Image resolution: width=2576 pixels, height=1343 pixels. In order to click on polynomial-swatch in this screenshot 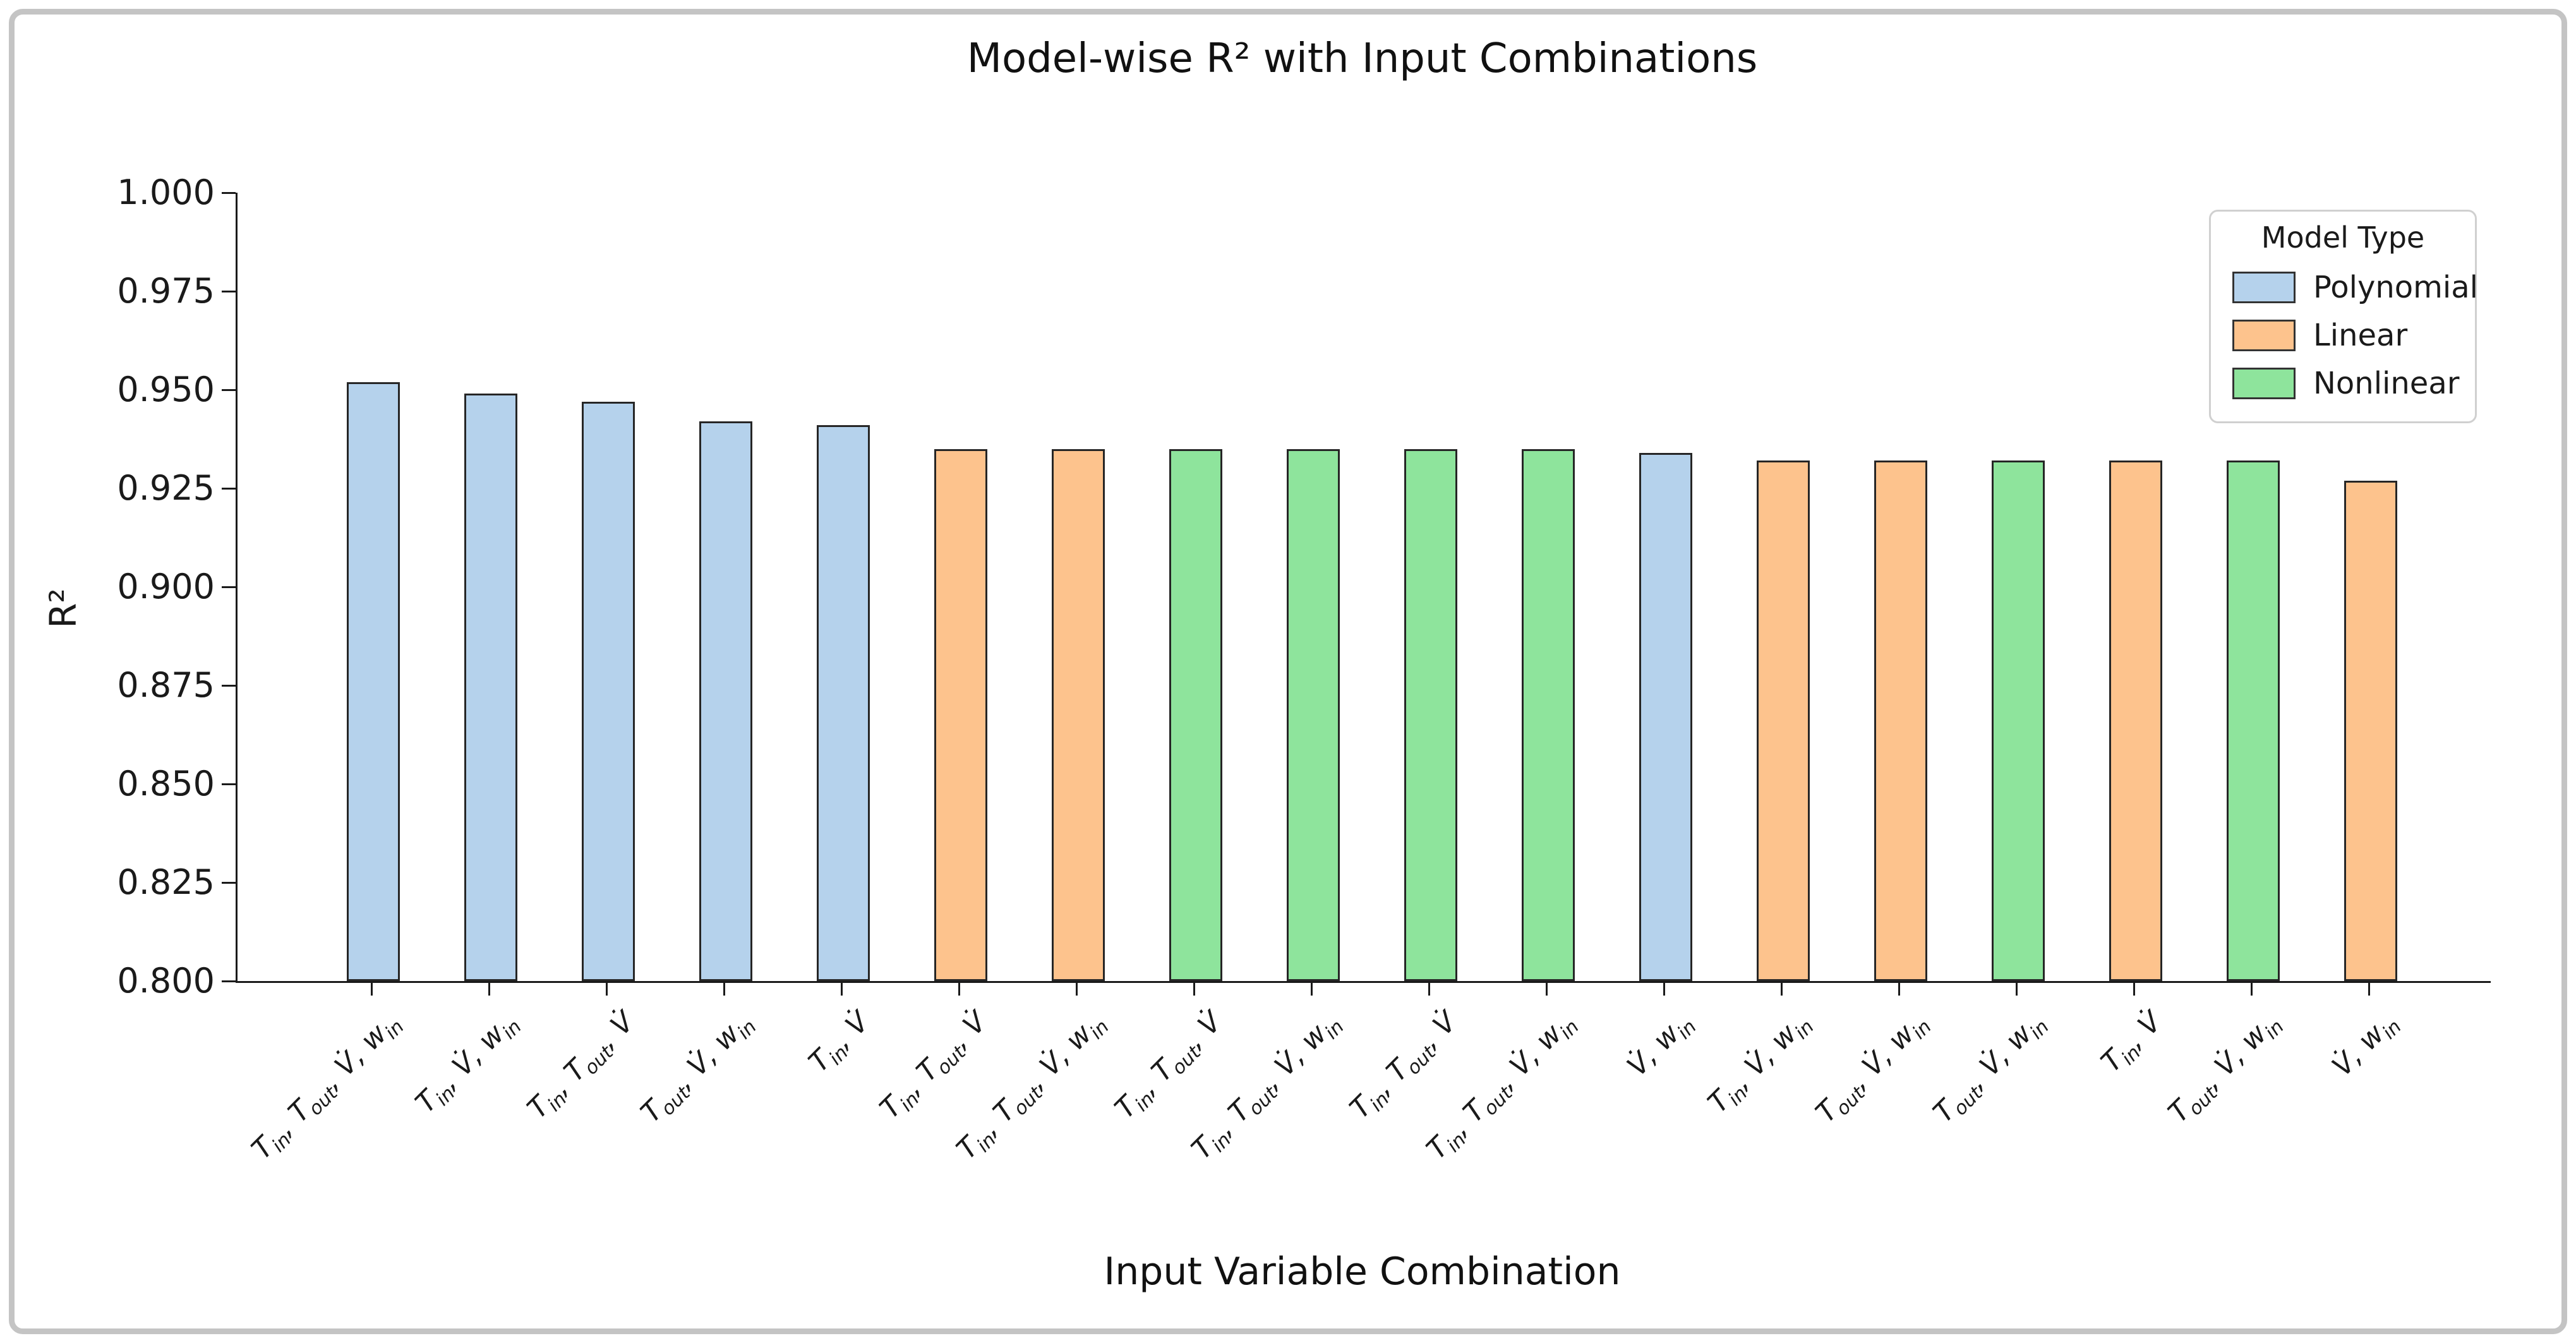, I will do `click(2264, 287)`.